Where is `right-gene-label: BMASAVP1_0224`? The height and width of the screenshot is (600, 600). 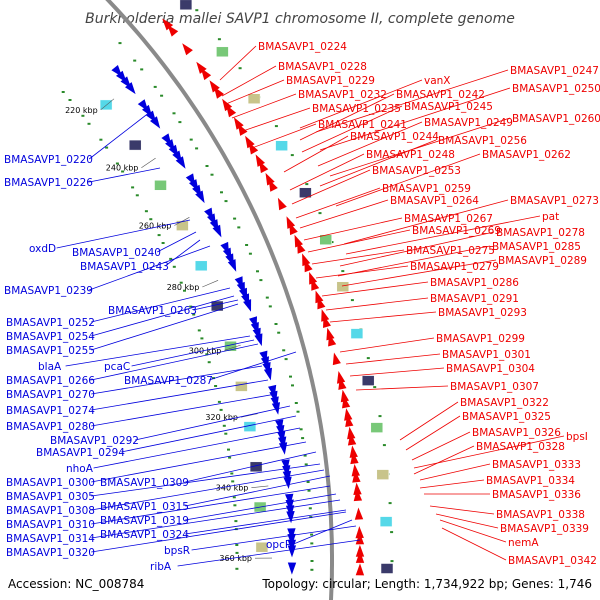 right-gene-label: BMASAVP1_0224 is located at coordinates (302, 47).